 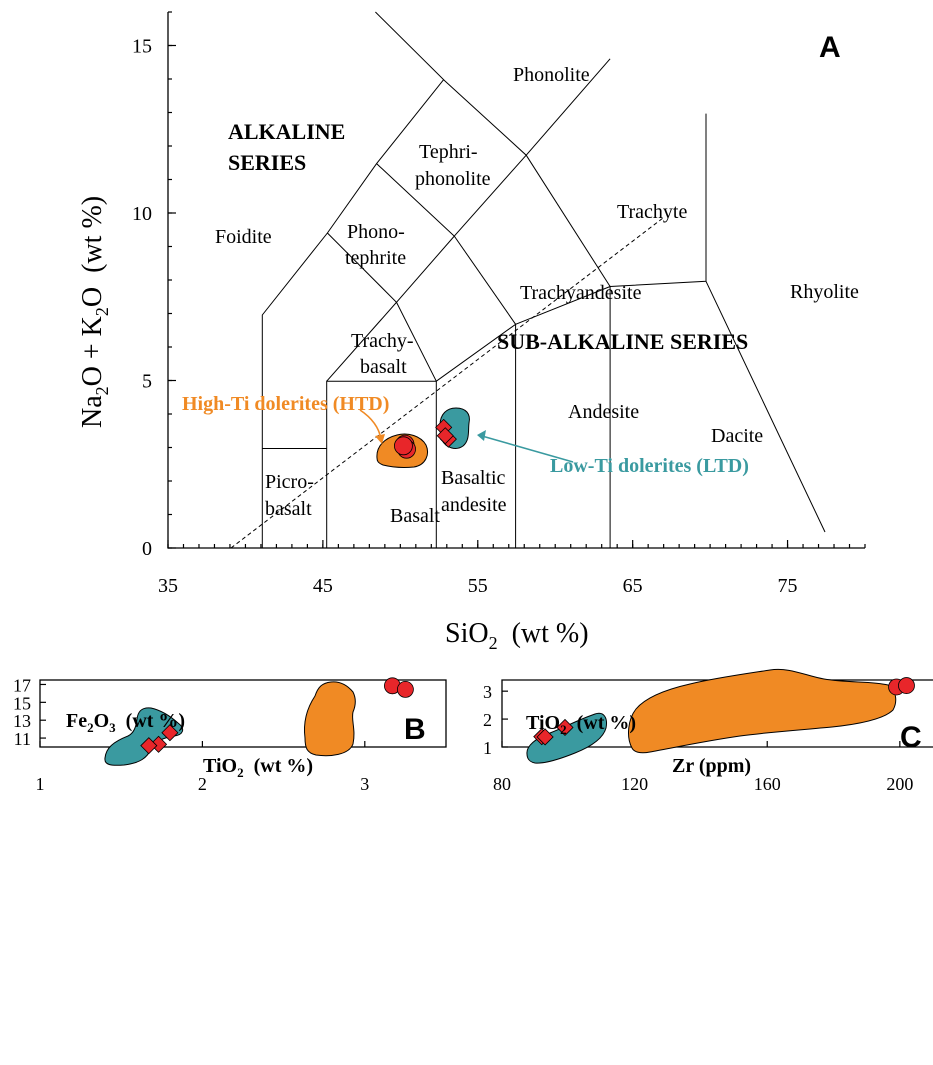 I want to click on panel-b-htd-field, so click(x=330, y=719).